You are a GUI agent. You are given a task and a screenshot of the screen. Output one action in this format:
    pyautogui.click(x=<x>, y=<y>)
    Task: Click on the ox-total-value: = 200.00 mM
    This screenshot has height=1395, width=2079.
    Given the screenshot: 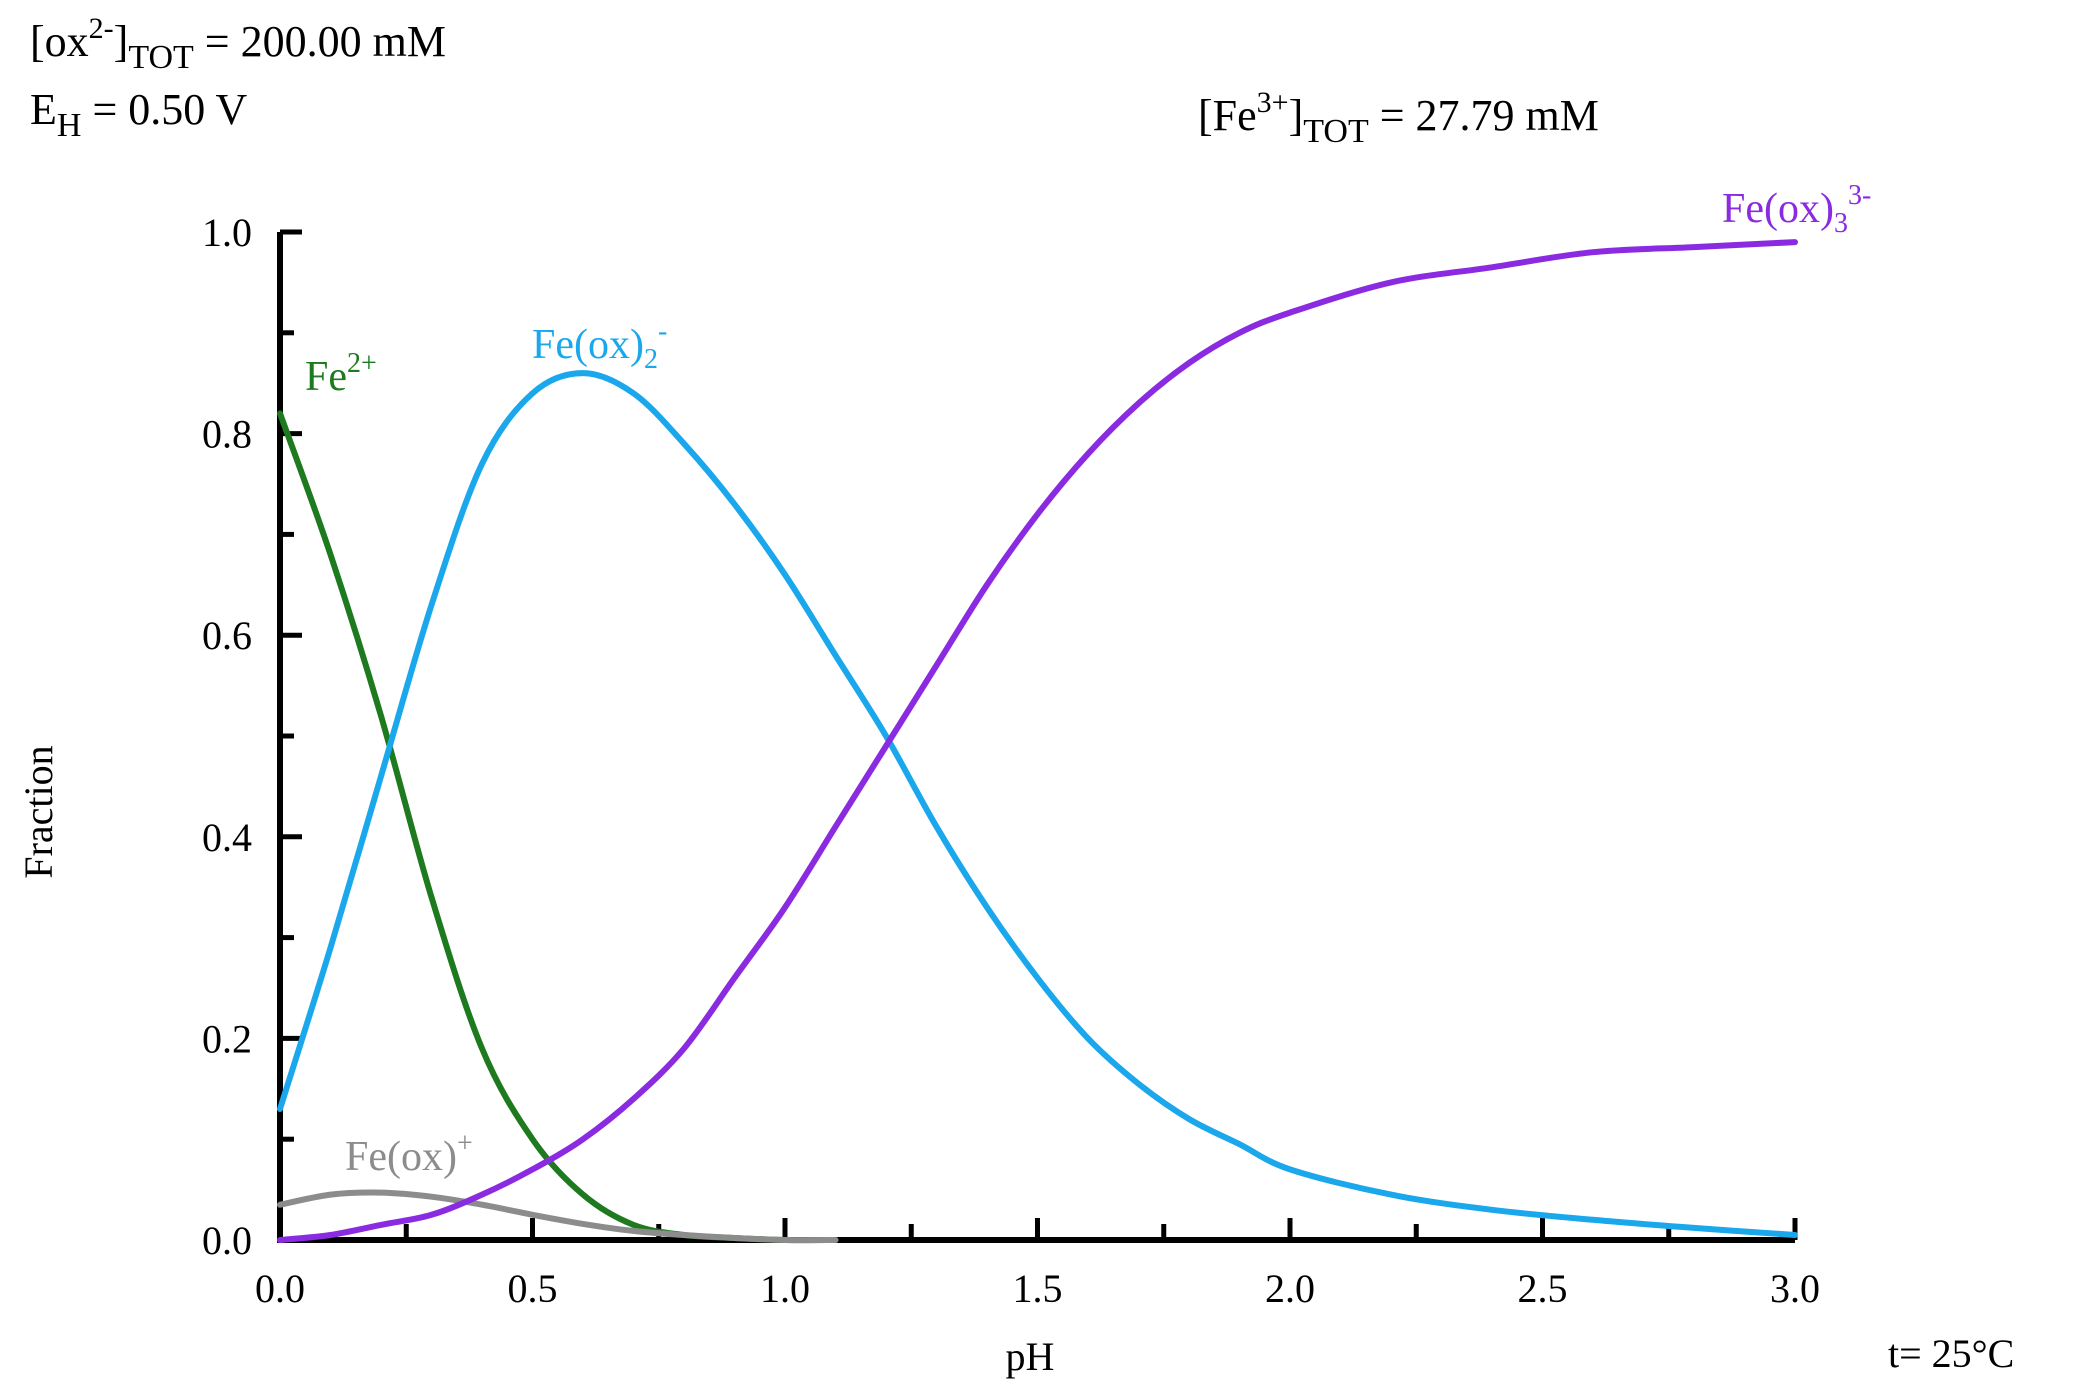 What is the action you would take?
    pyautogui.click(x=319, y=41)
    